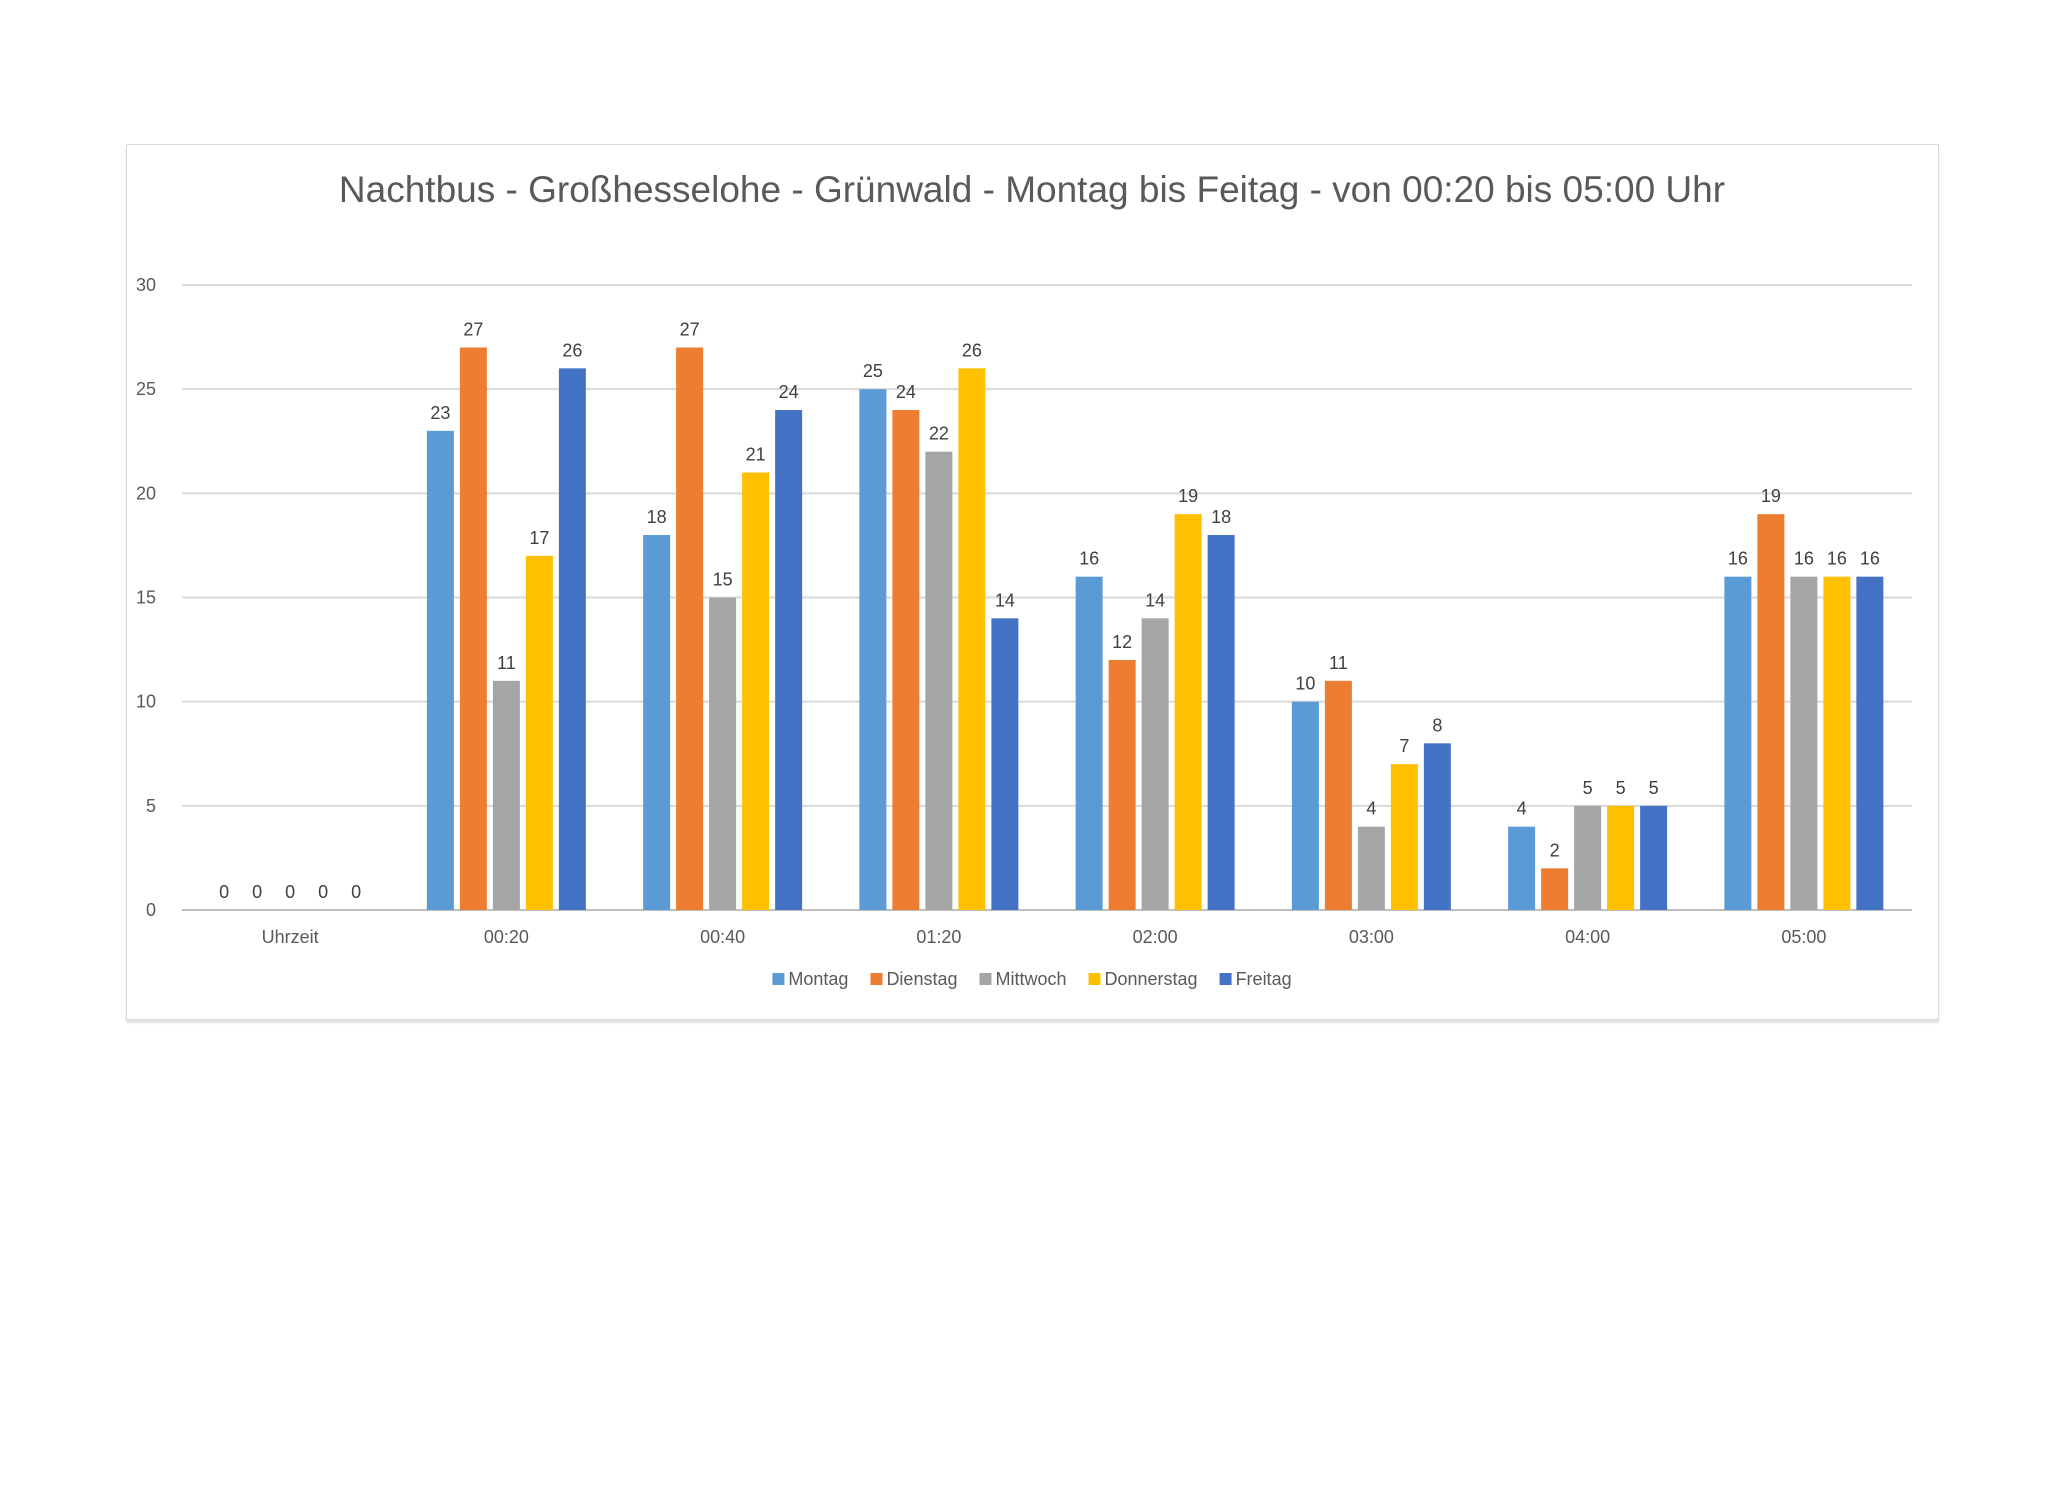 This screenshot has height=1497, width=2058. Describe the element at coordinates (440, 670) in the screenshot. I see `bar-montag-00:20` at that location.